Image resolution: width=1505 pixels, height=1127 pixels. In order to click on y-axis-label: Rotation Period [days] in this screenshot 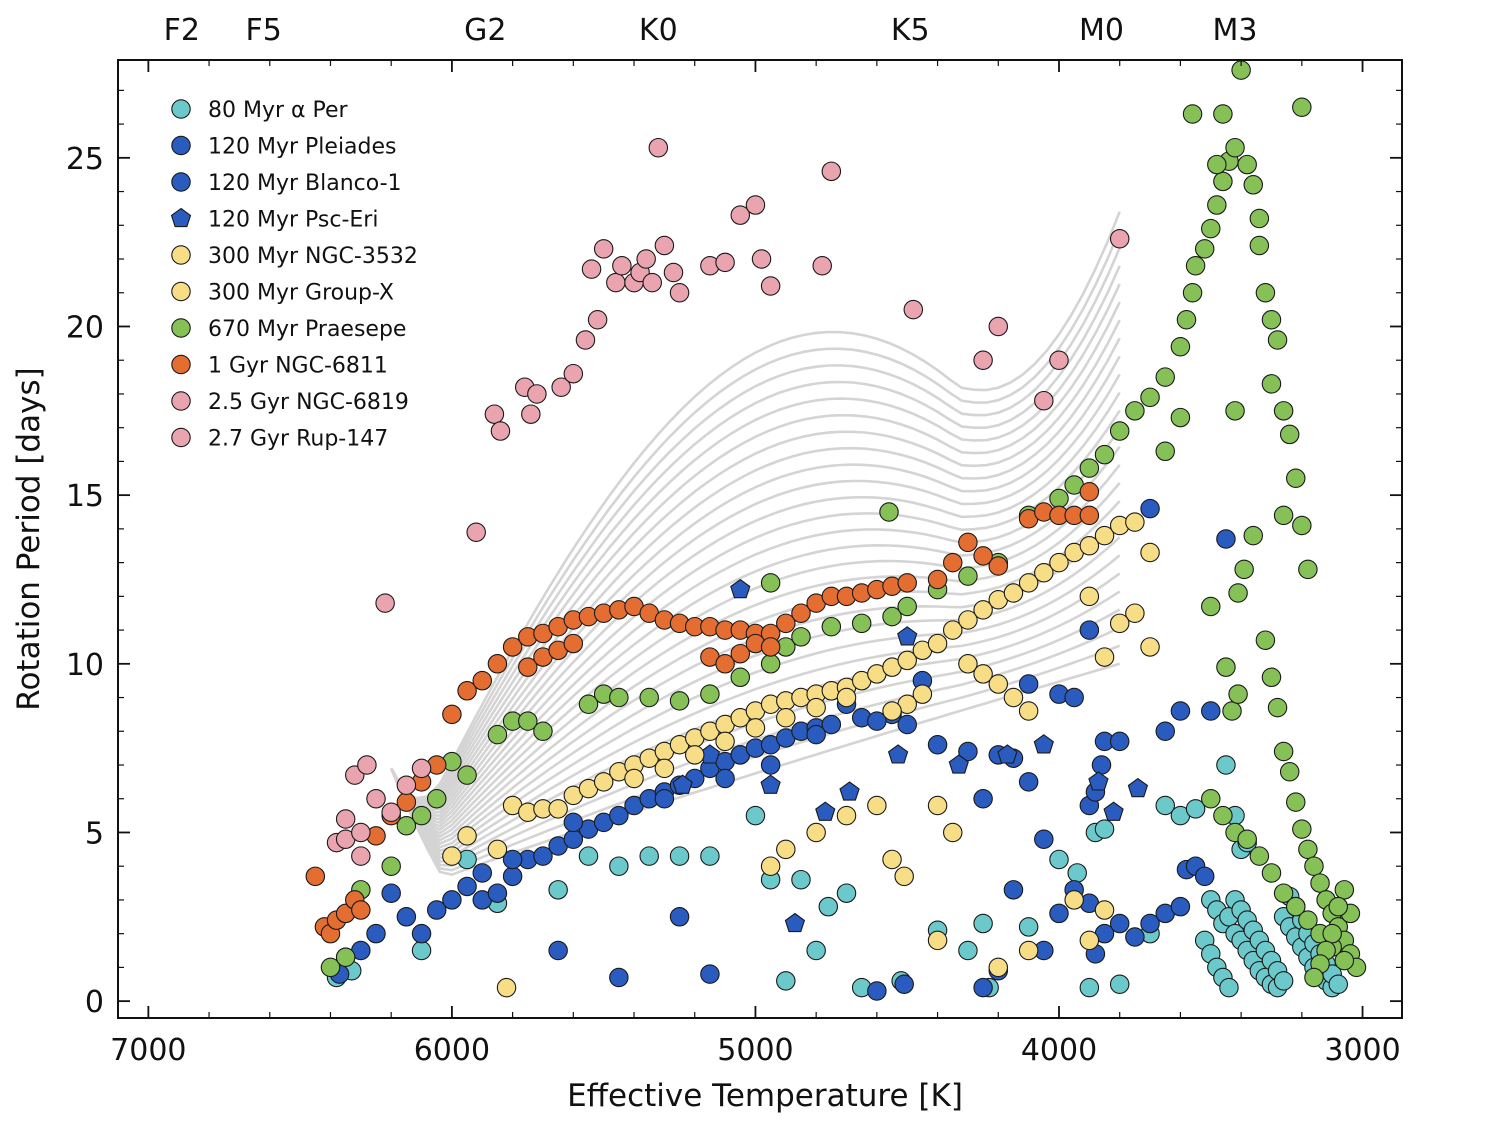, I will do `click(29, 538)`.